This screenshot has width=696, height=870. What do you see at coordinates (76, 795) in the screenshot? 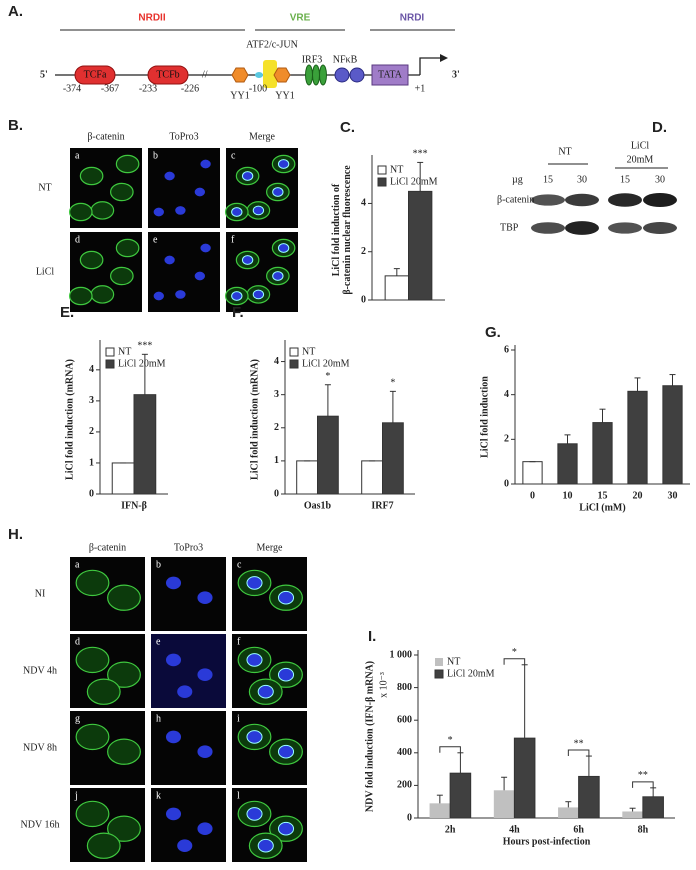
I see `subpanel-letter: j` at bounding box center [76, 795].